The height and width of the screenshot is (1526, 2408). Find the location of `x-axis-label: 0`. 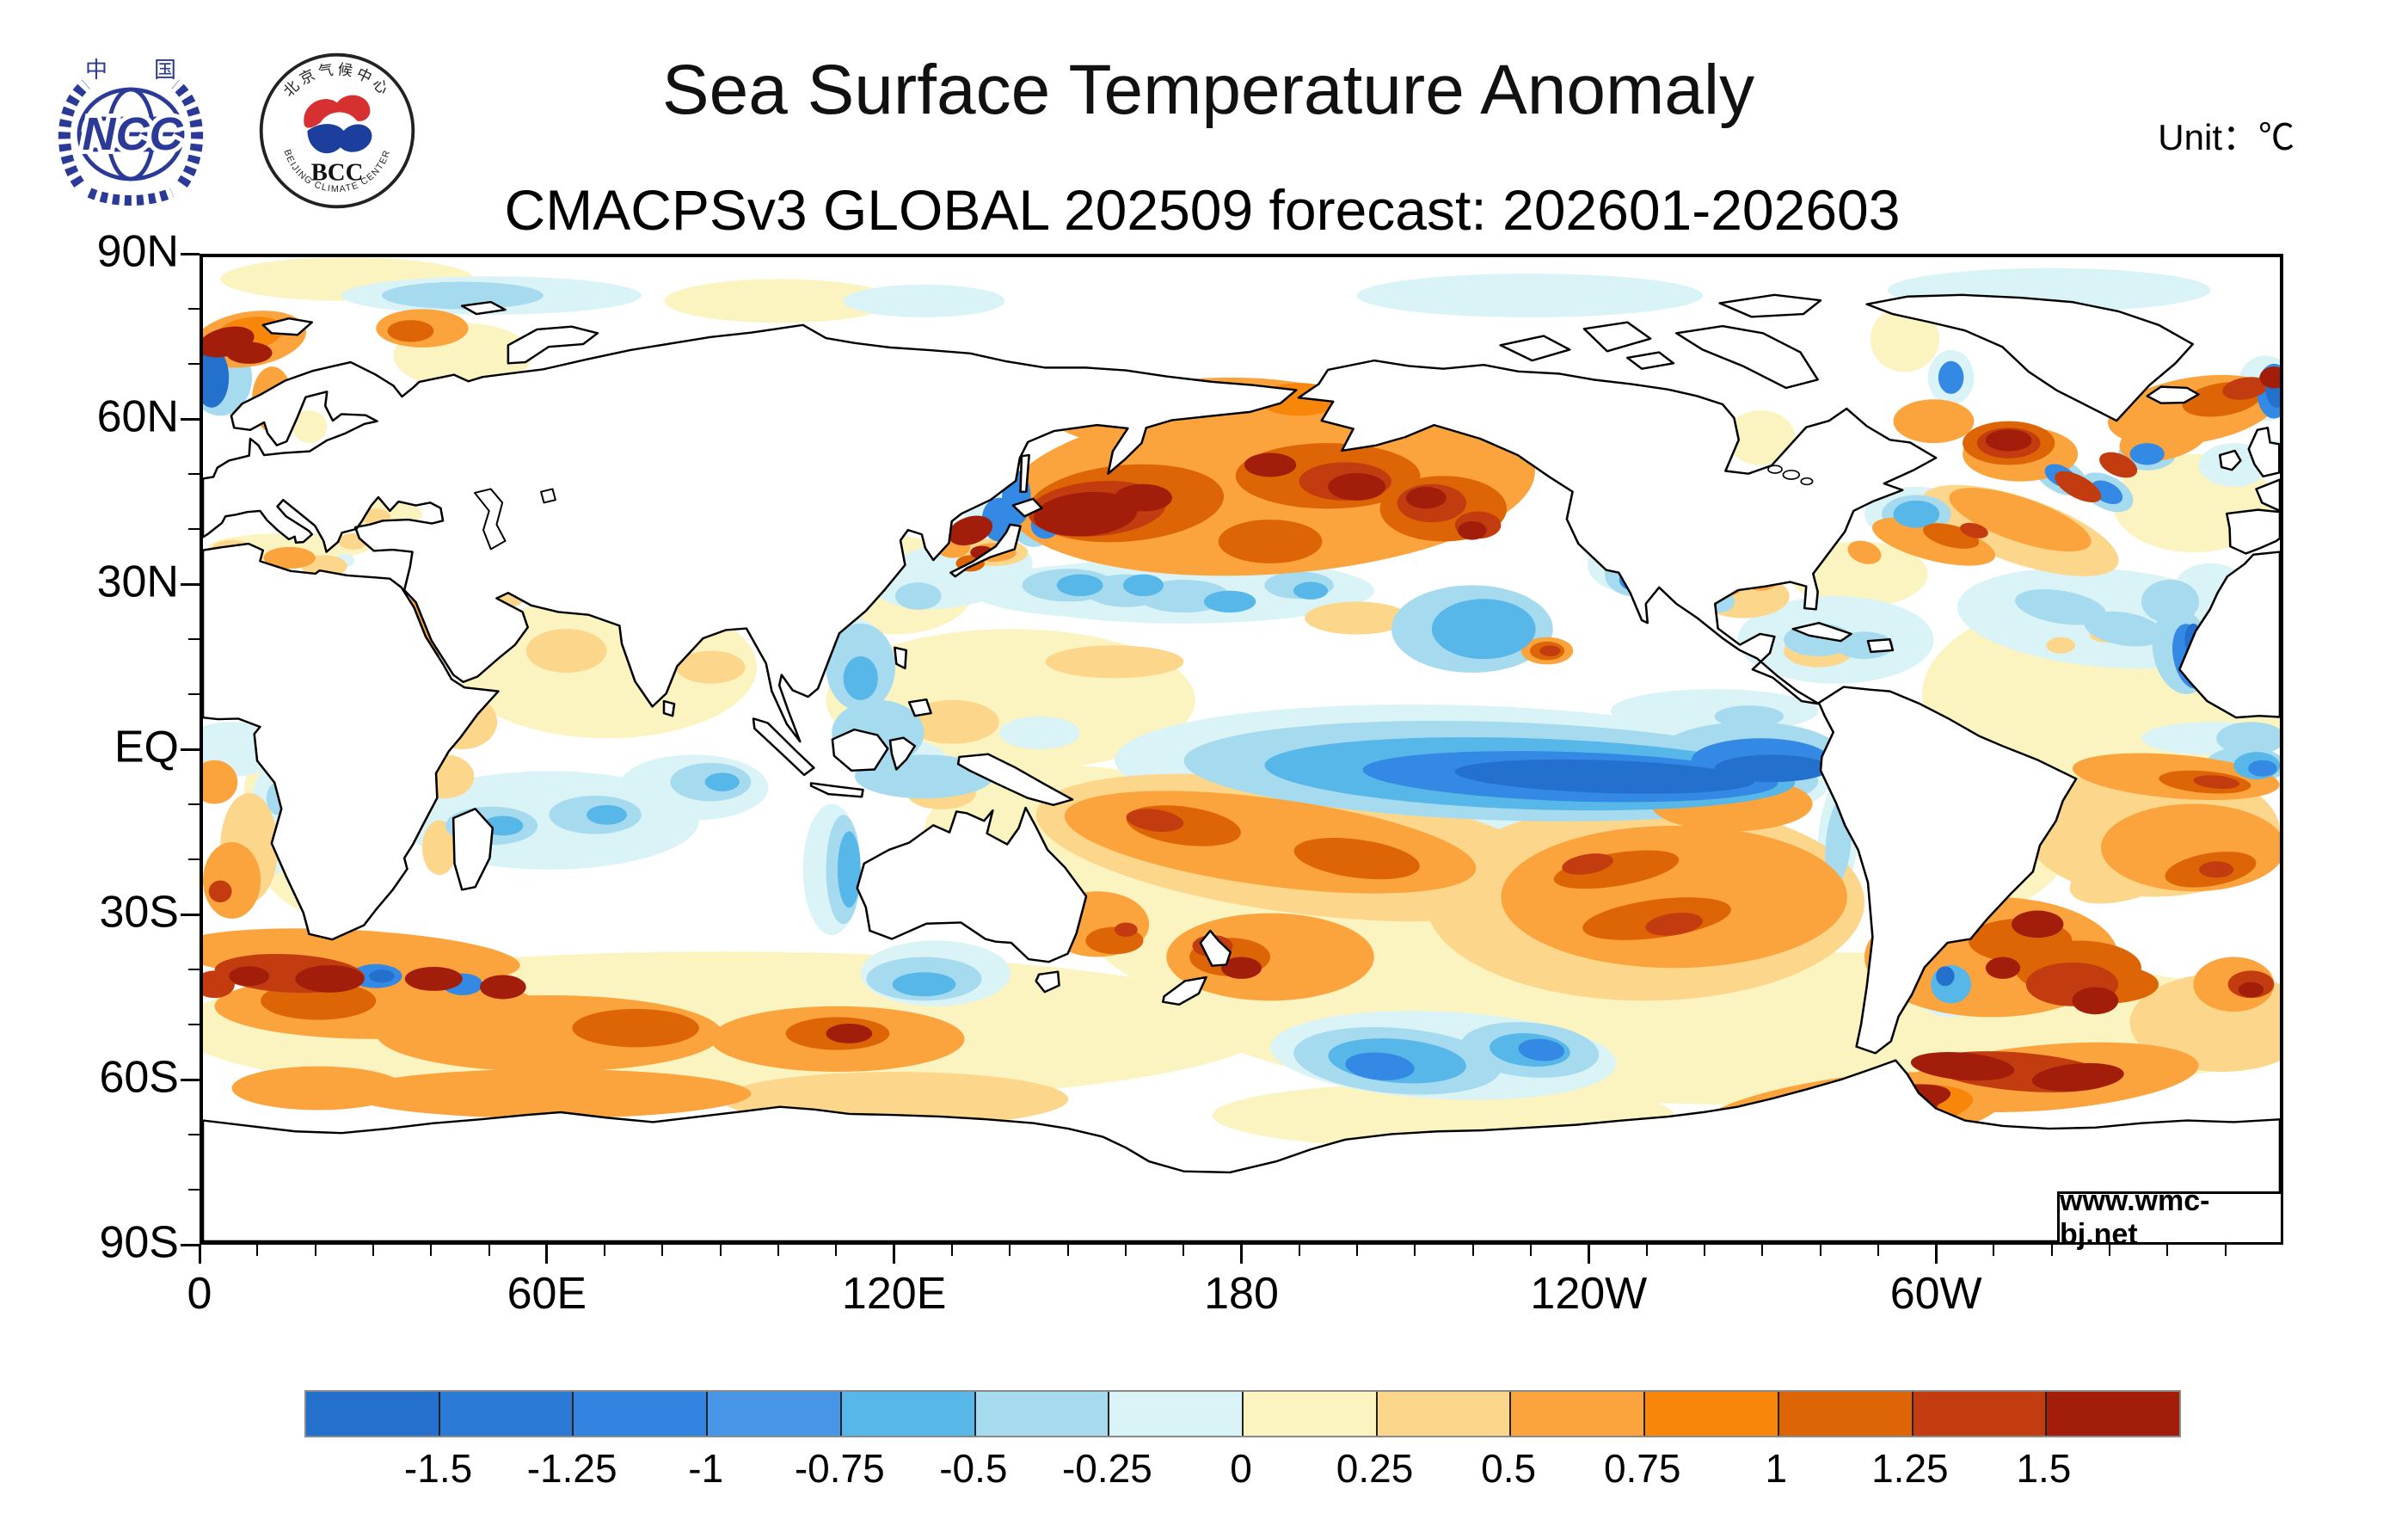

x-axis-label: 0 is located at coordinates (199, 1294).